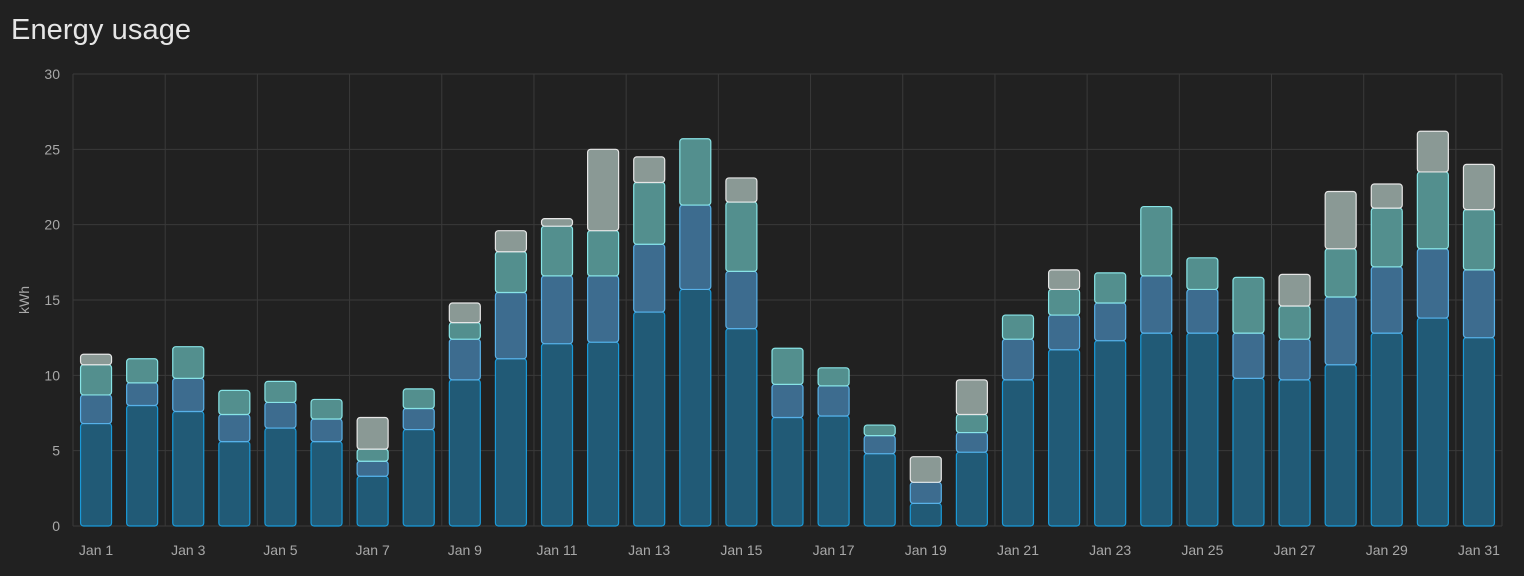 This screenshot has height=576, width=1524. I want to click on y-tick-label: 30, so click(52, 74).